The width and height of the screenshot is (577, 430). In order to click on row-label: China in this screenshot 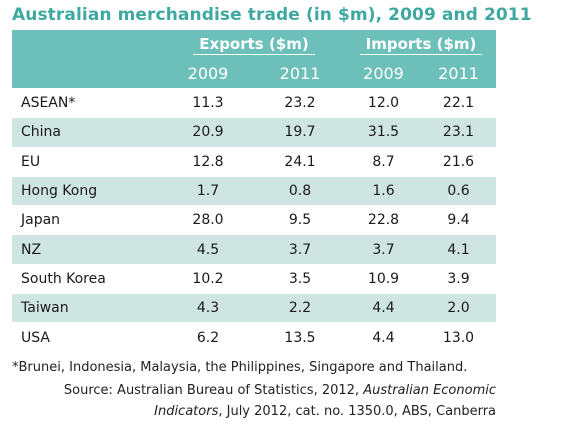, I will do `click(87, 132)`.